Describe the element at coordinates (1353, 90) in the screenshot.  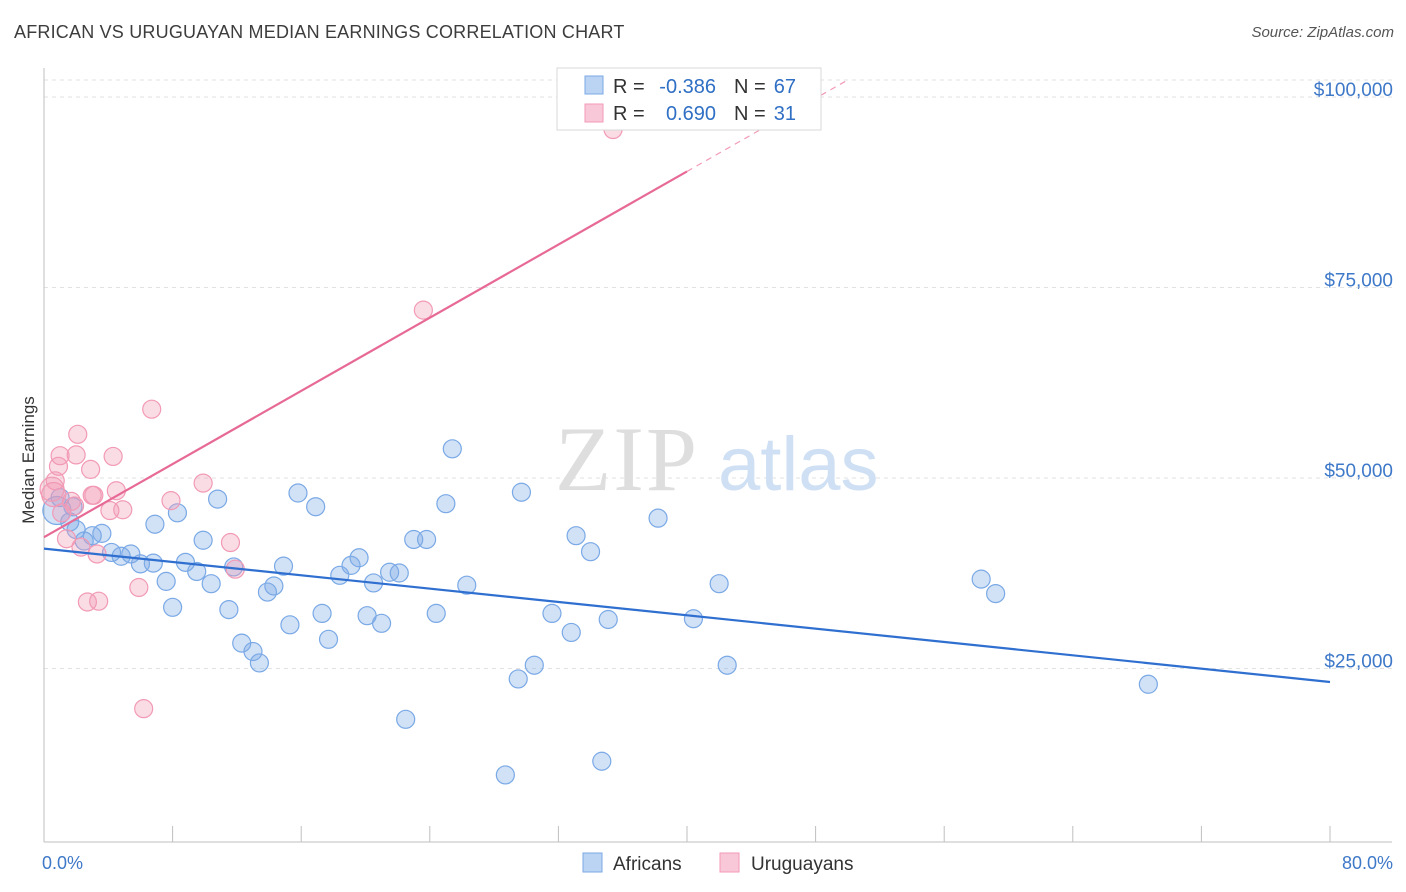
I see `y-tick-label-100000: $100,000` at that location.